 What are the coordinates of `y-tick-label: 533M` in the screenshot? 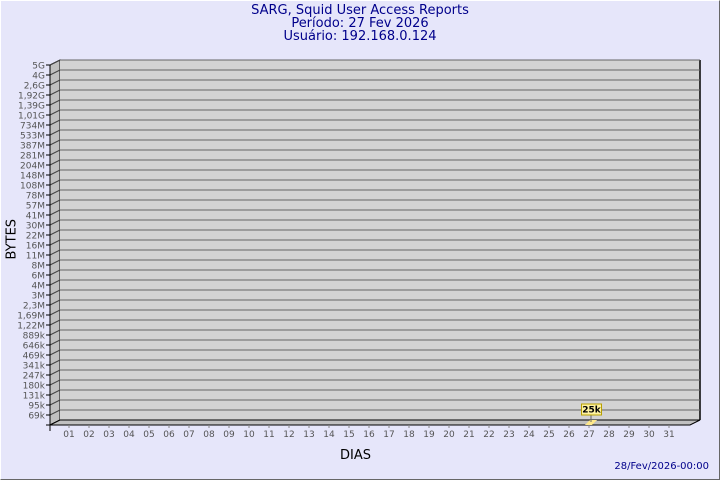 It's located at (32, 137).